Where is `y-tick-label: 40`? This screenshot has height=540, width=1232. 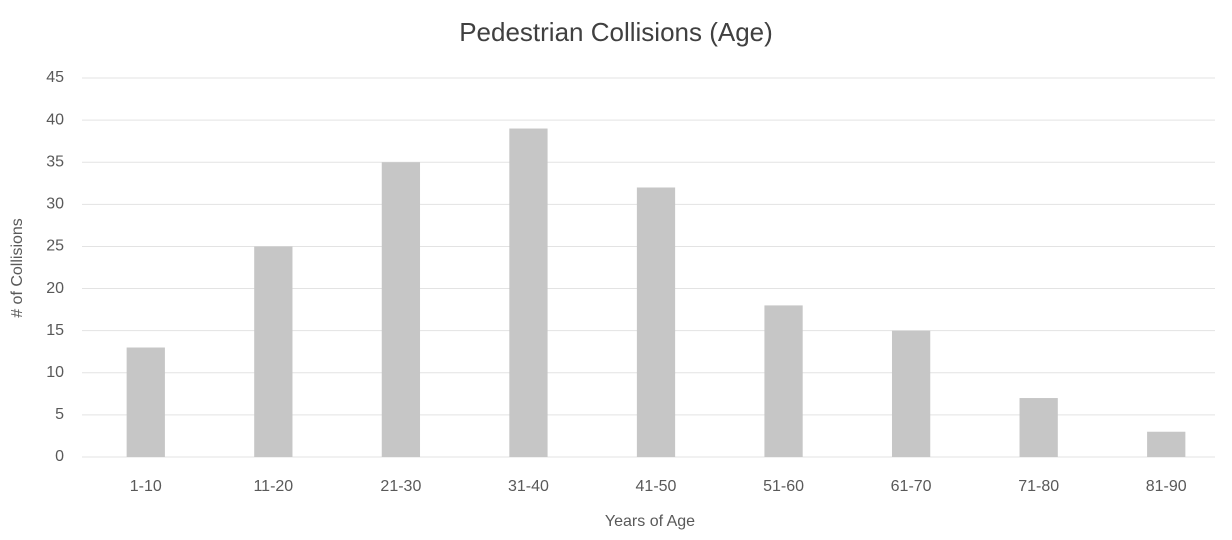 y-tick-label: 40 is located at coordinates (55, 119).